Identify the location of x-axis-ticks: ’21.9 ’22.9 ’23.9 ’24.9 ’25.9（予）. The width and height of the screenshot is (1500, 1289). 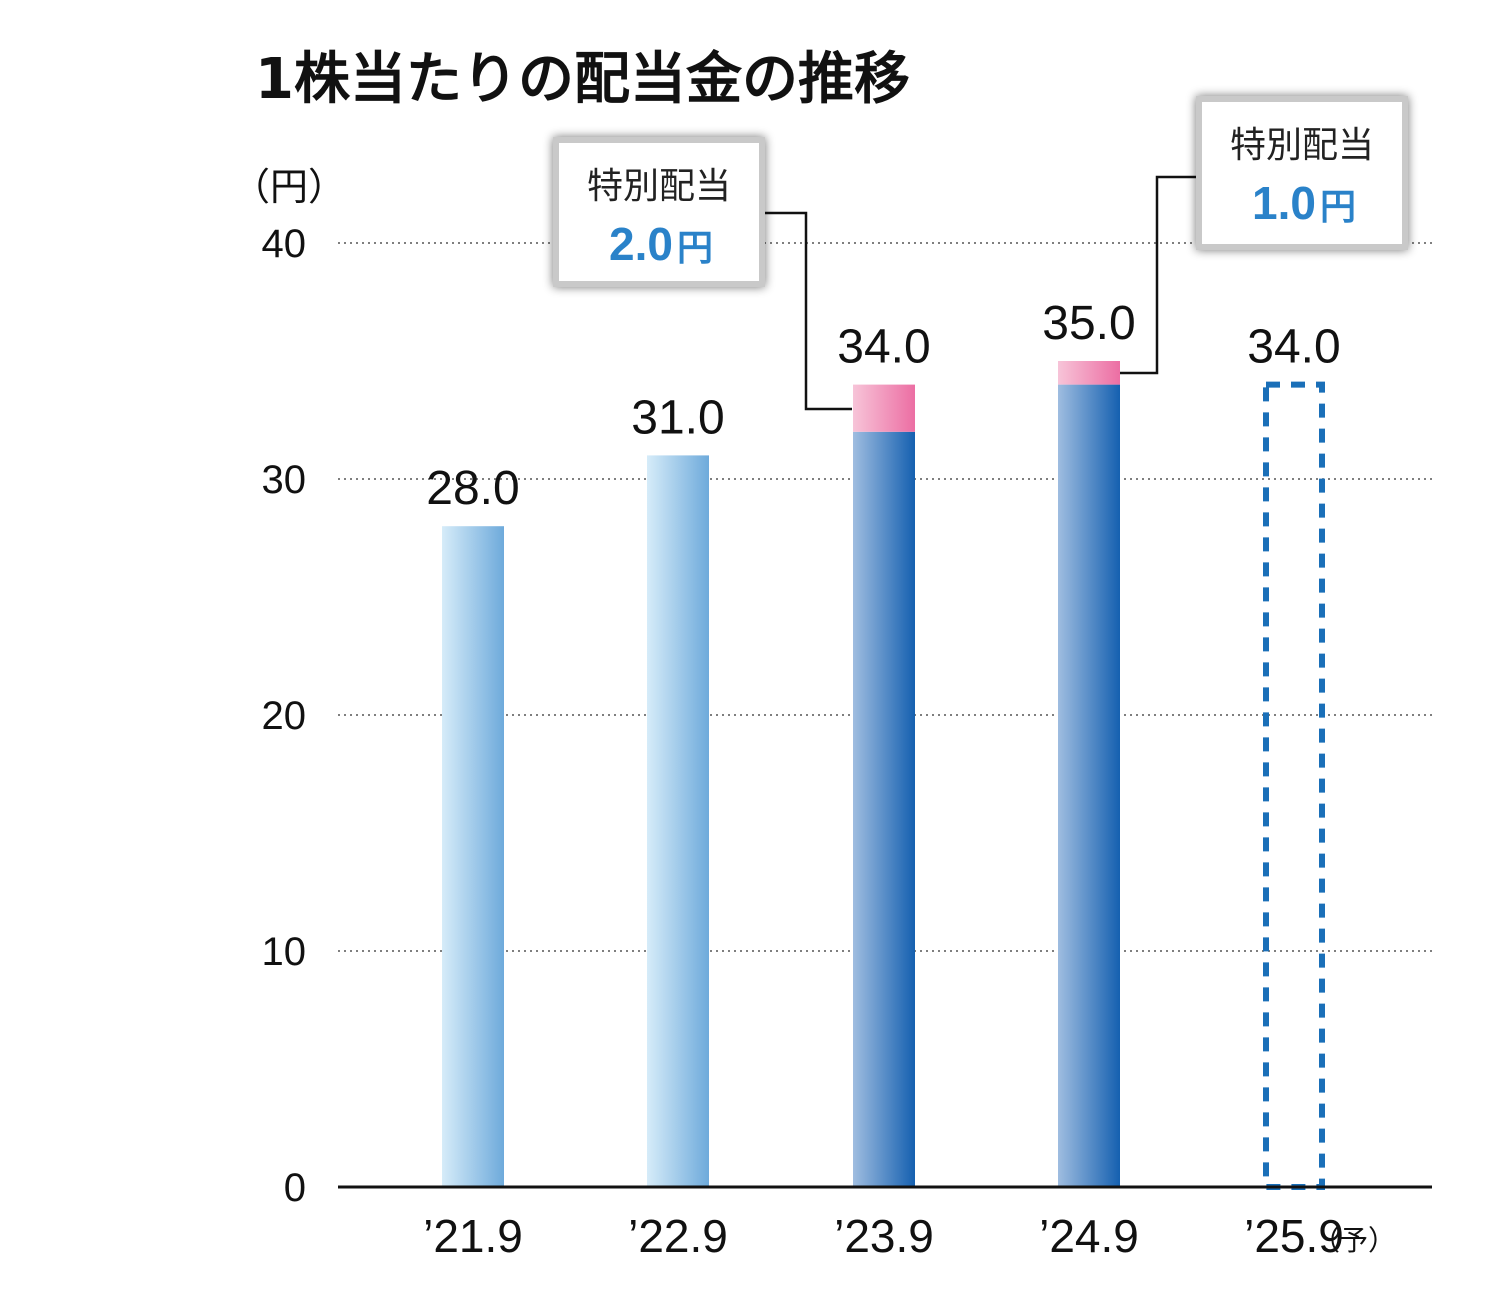
(909, 1236).